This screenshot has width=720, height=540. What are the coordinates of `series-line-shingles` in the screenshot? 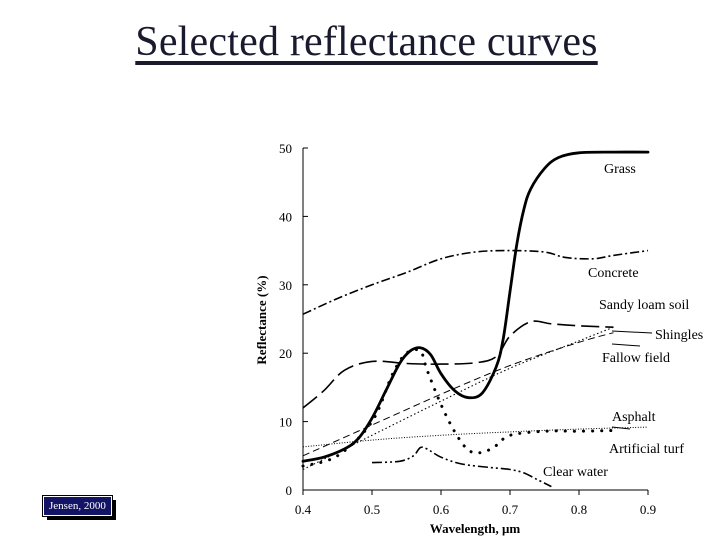 It's located at (458, 394).